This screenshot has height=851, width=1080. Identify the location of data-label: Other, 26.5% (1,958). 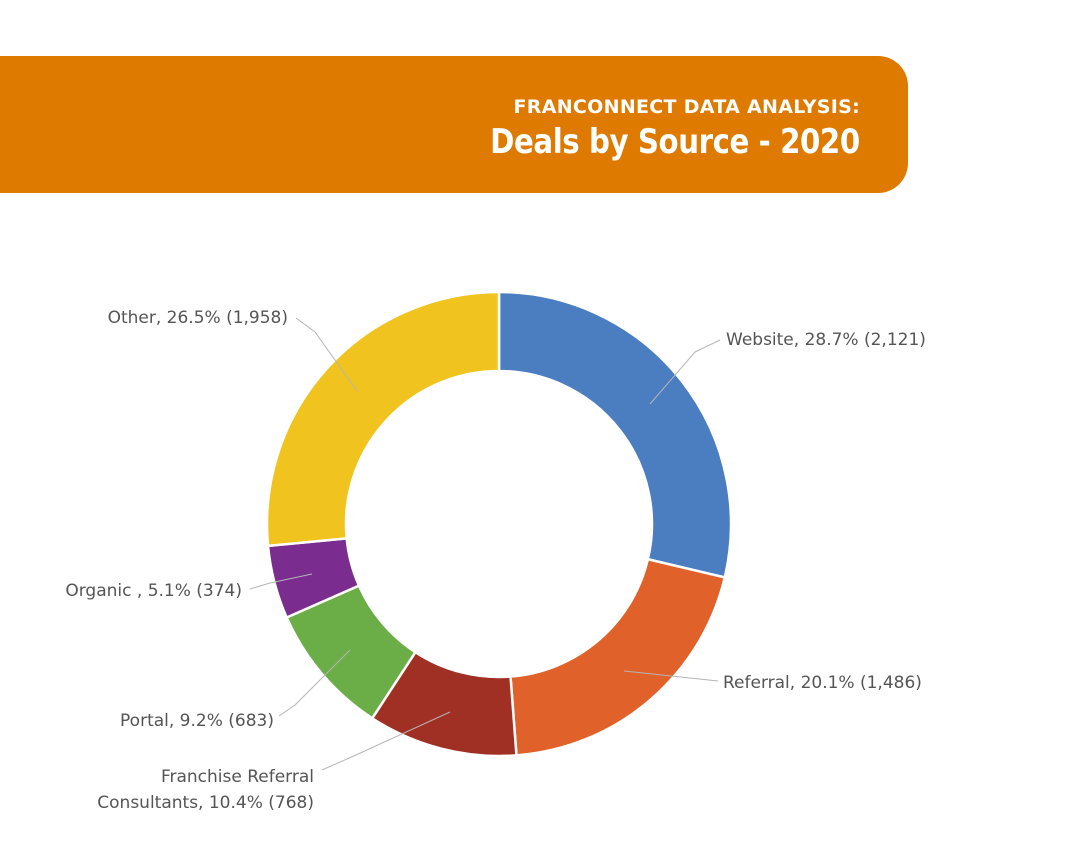
(198, 318).